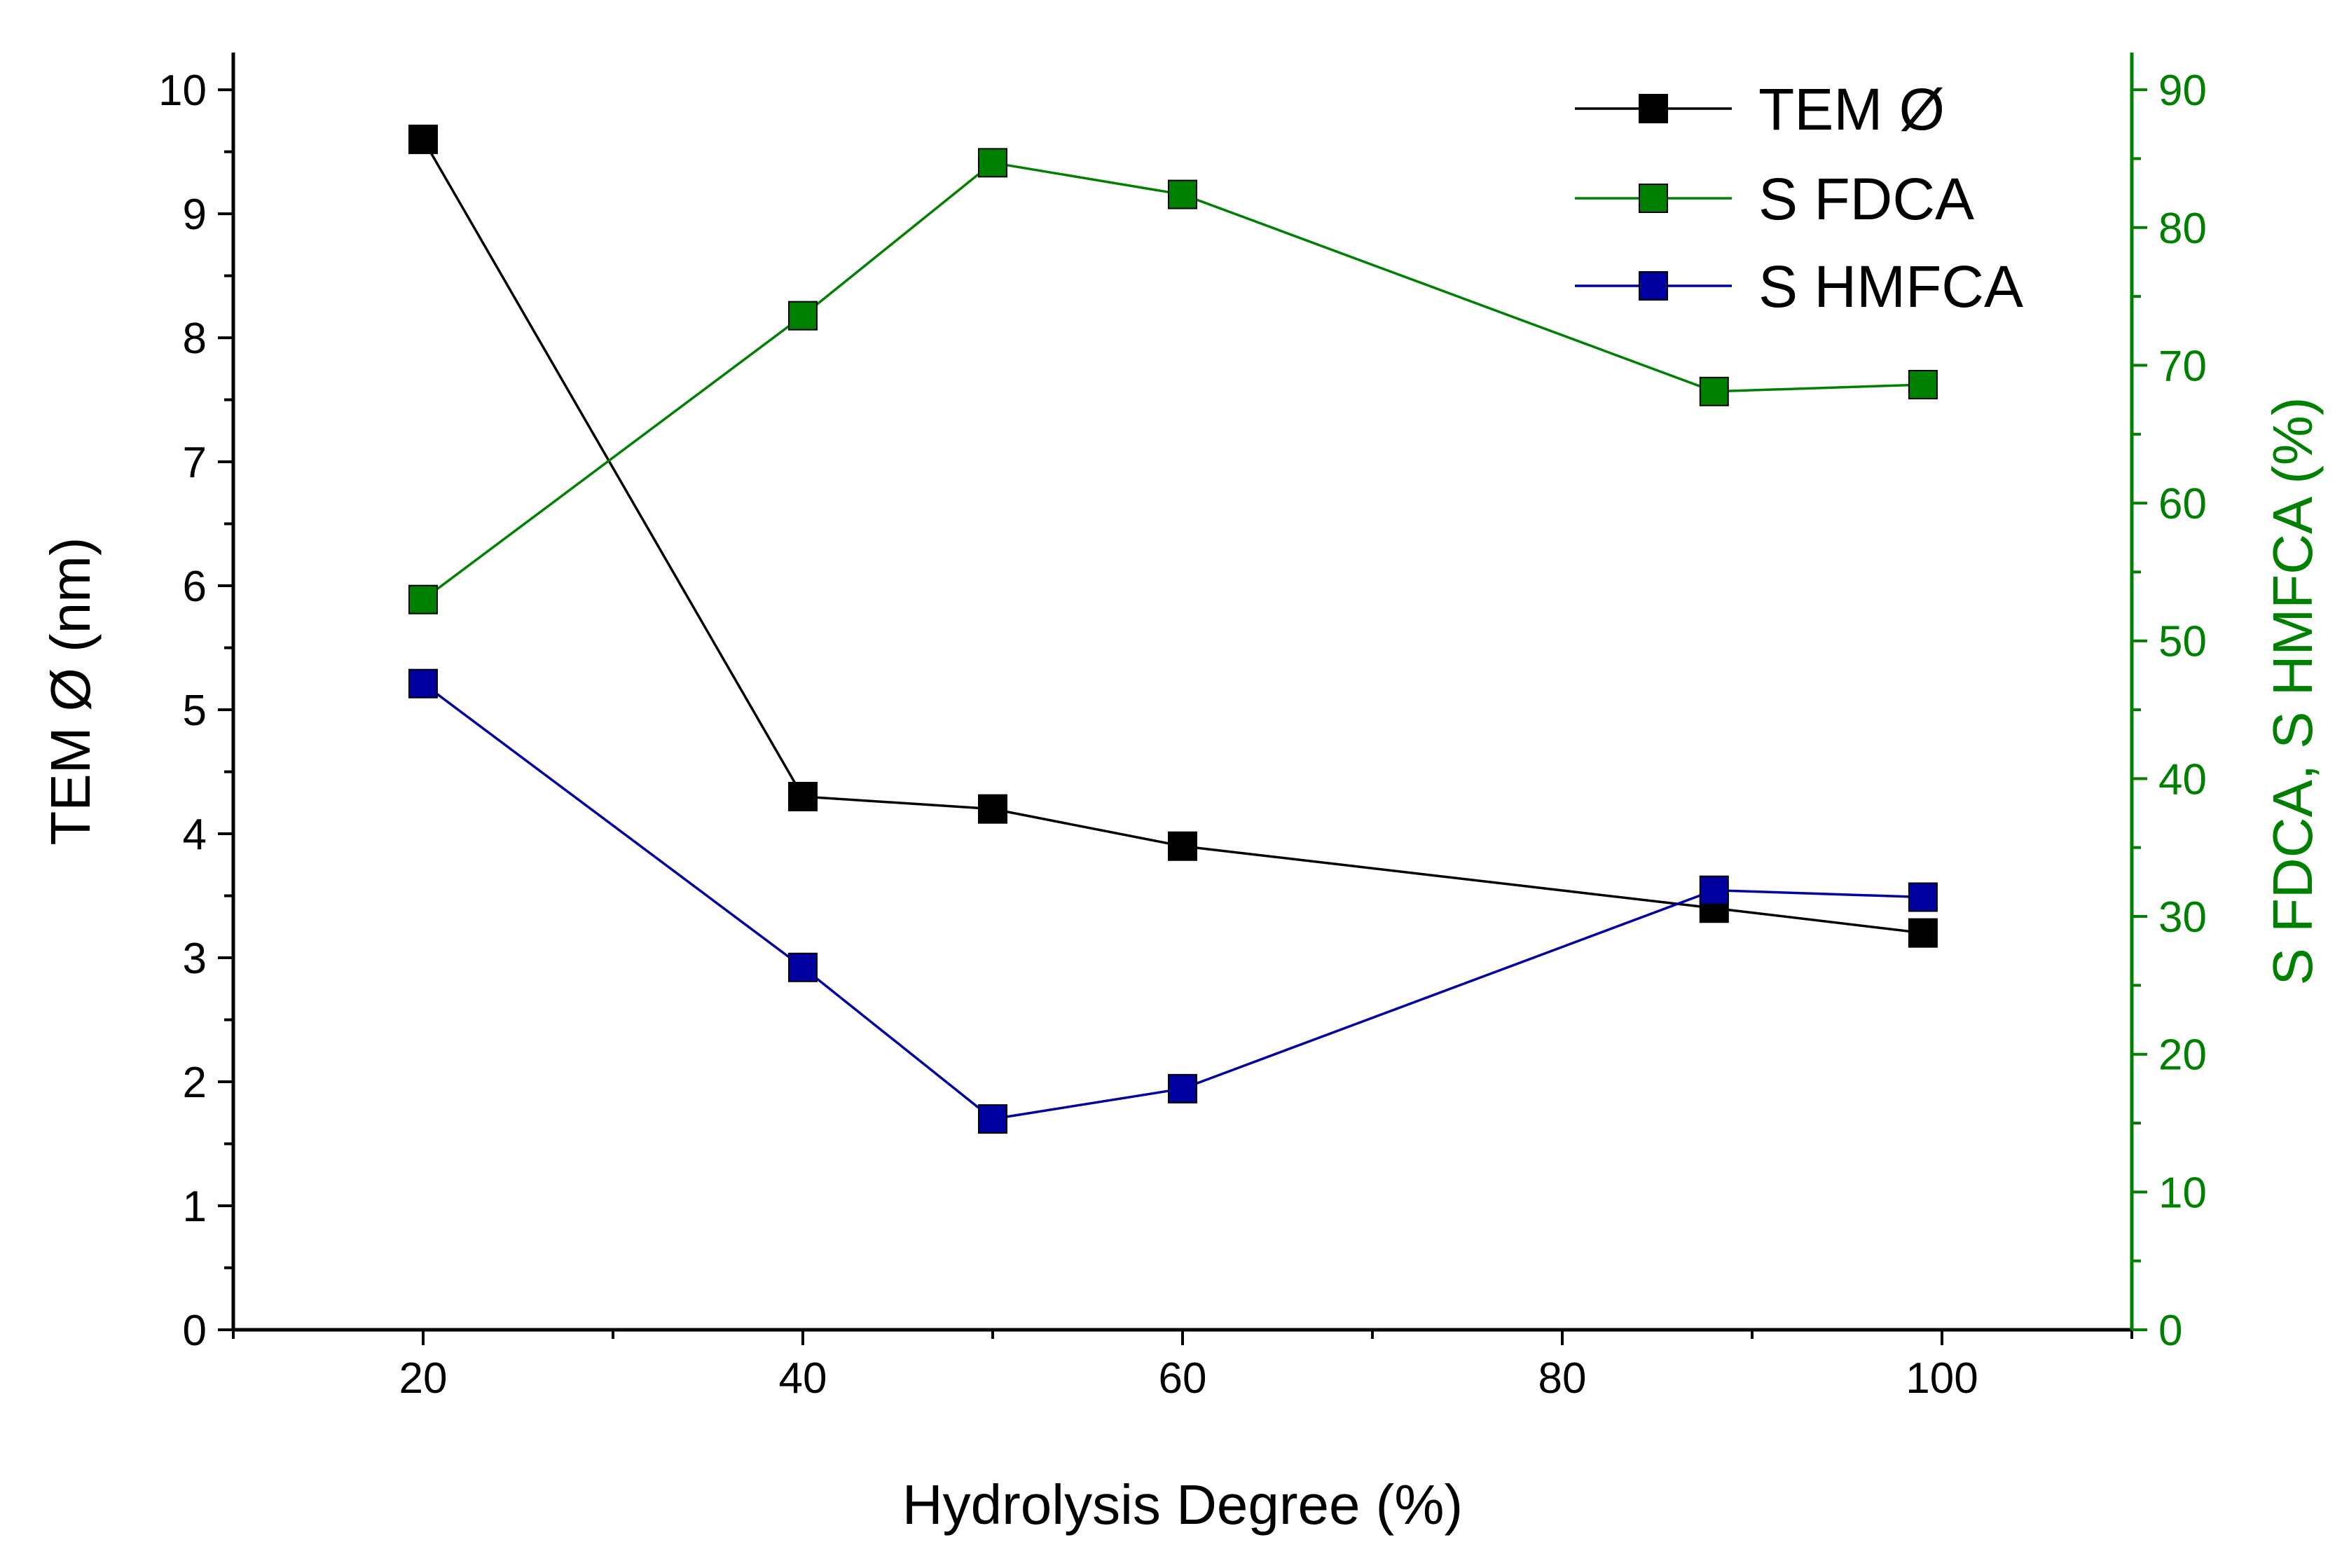  I want to click on x-tick-label: 40, so click(803, 1378).